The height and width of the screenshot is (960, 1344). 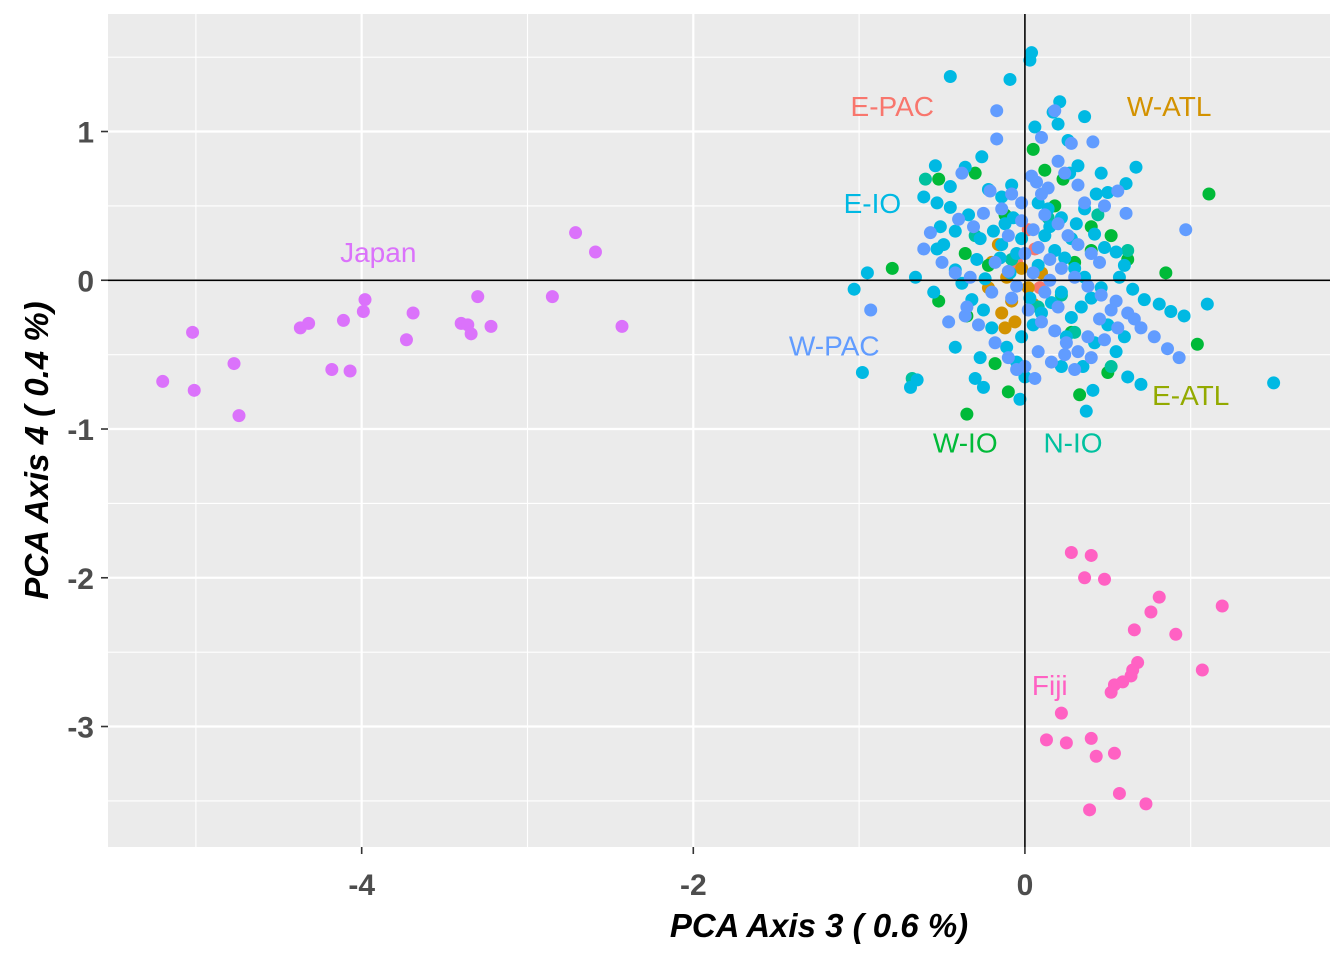 I want to click on x-tick-label: -4, so click(x=361, y=885).